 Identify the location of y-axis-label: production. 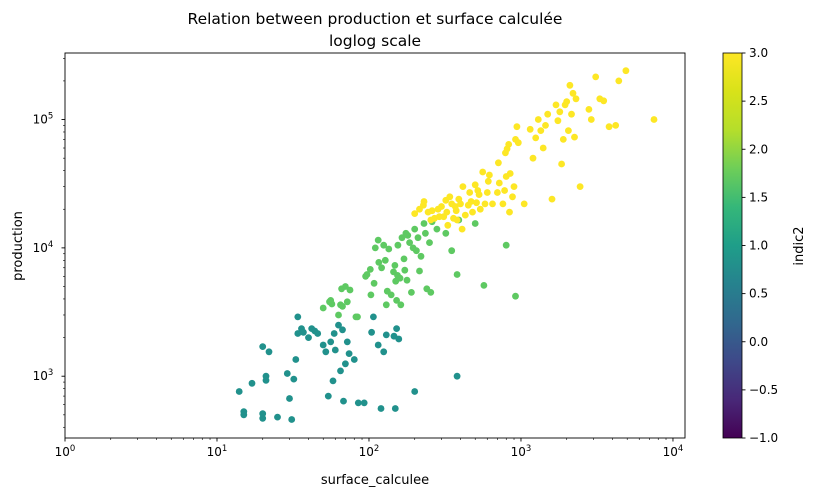
(18, 246).